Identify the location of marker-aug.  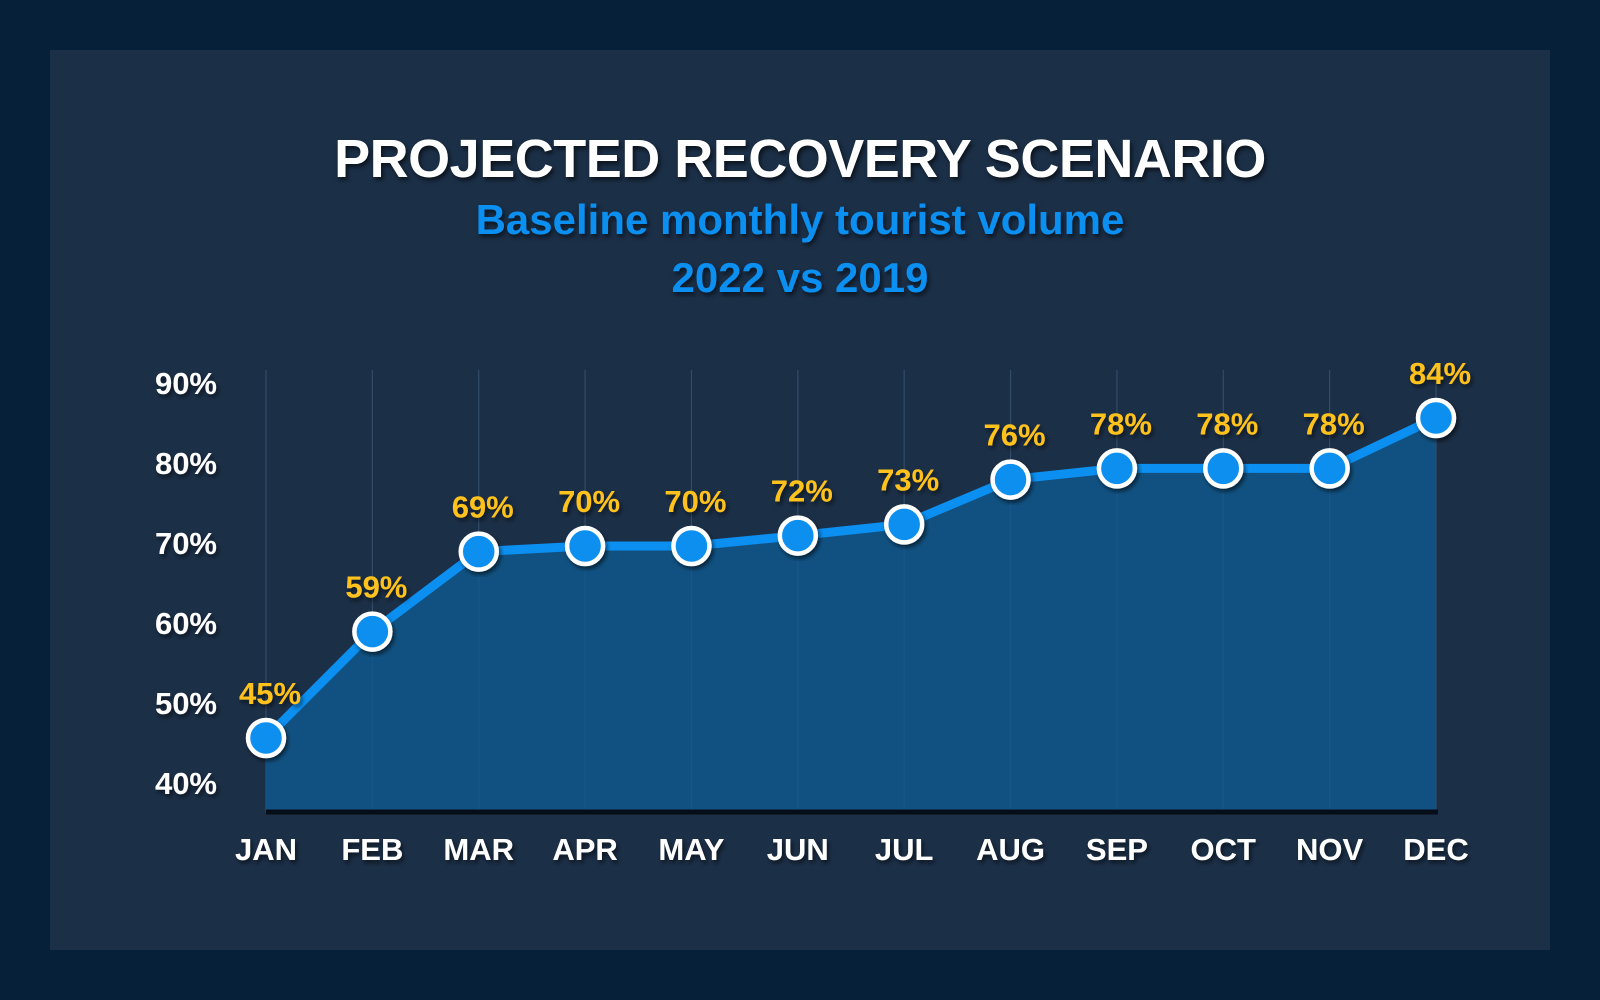
(1010, 479).